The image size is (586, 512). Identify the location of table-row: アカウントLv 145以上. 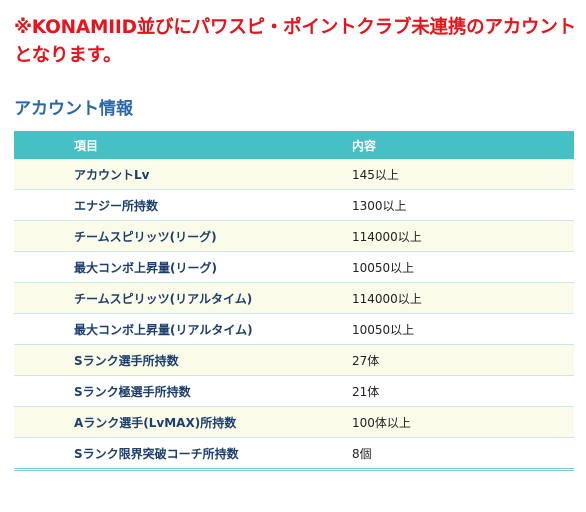
(294, 174).